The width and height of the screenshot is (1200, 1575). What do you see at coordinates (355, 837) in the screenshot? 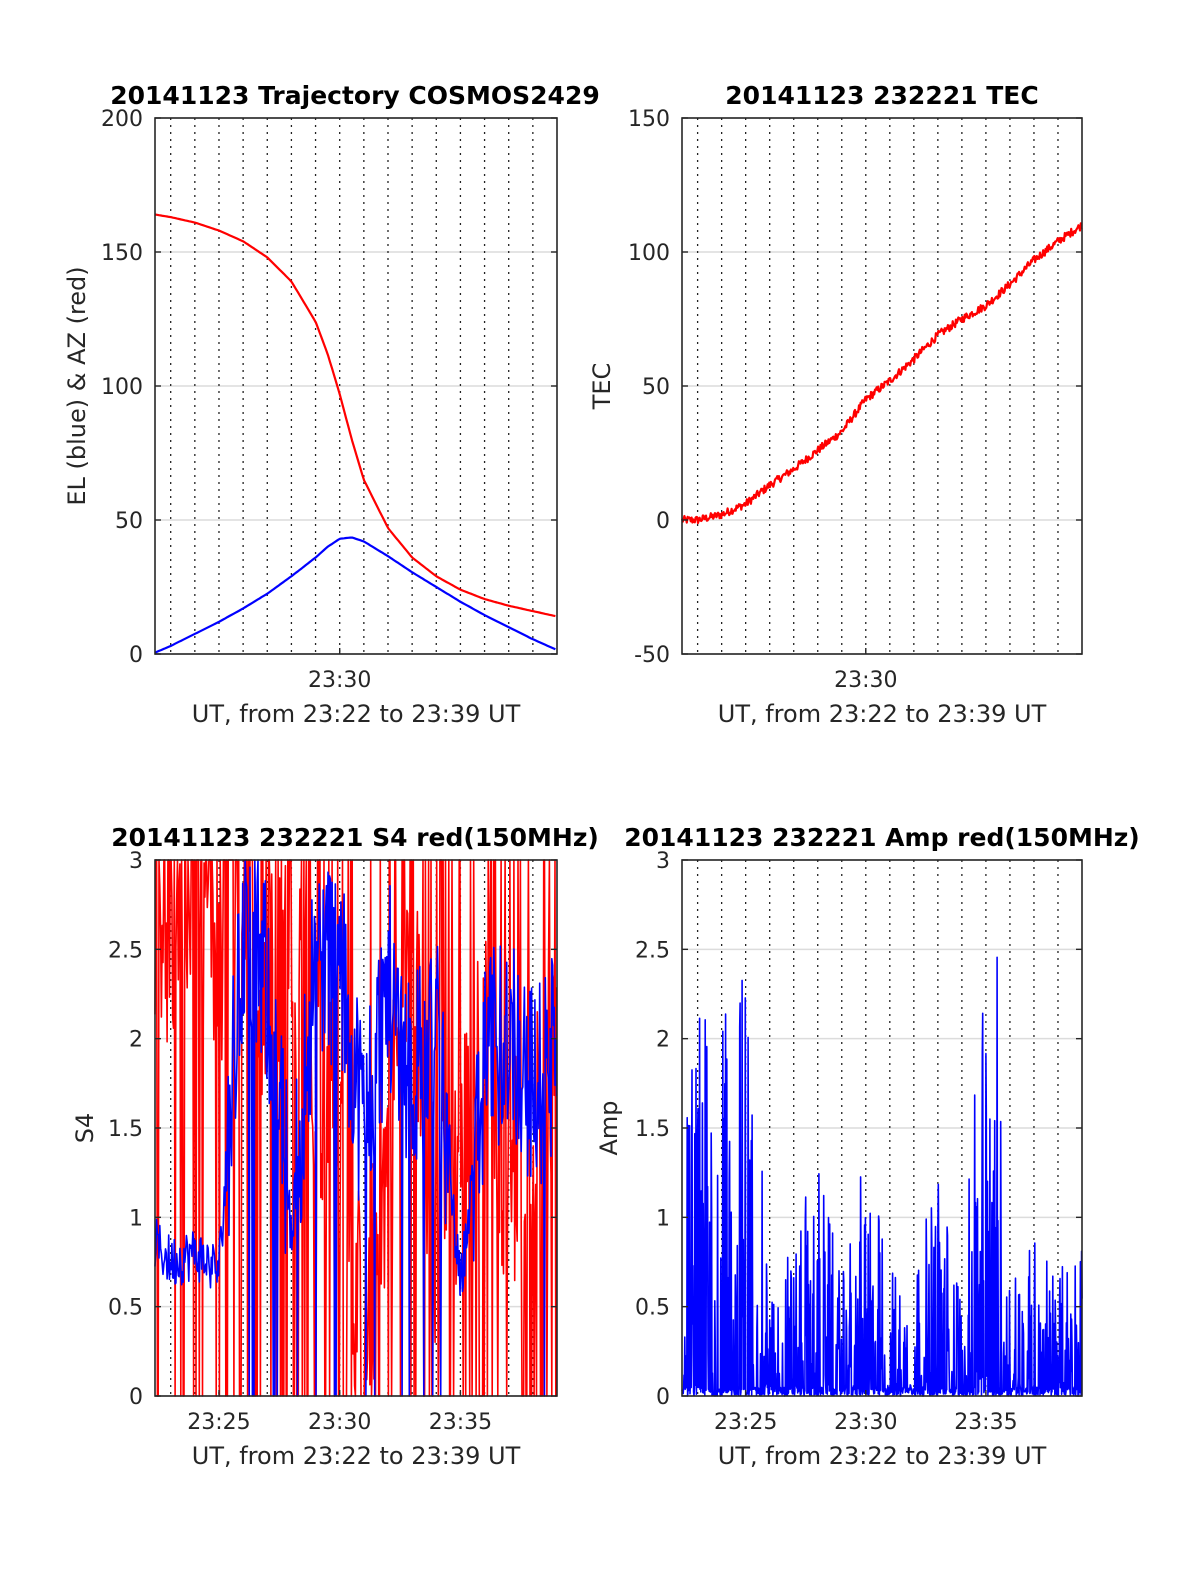
I see `chart-title: 20141123 232221 S4 red(150MHz)` at bounding box center [355, 837].